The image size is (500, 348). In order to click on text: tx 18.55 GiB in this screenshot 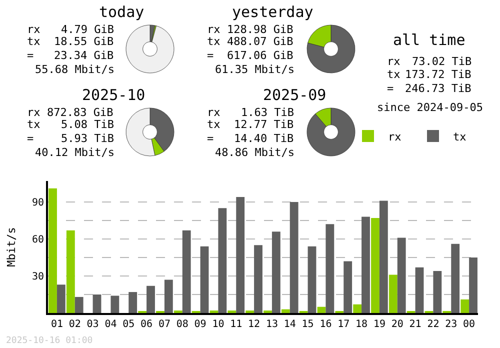, I will do `click(70, 41)`.